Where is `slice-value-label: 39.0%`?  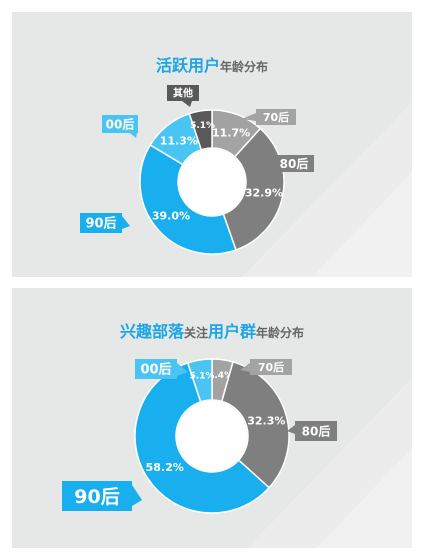 slice-value-label: 39.0% is located at coordinates (171, 216).